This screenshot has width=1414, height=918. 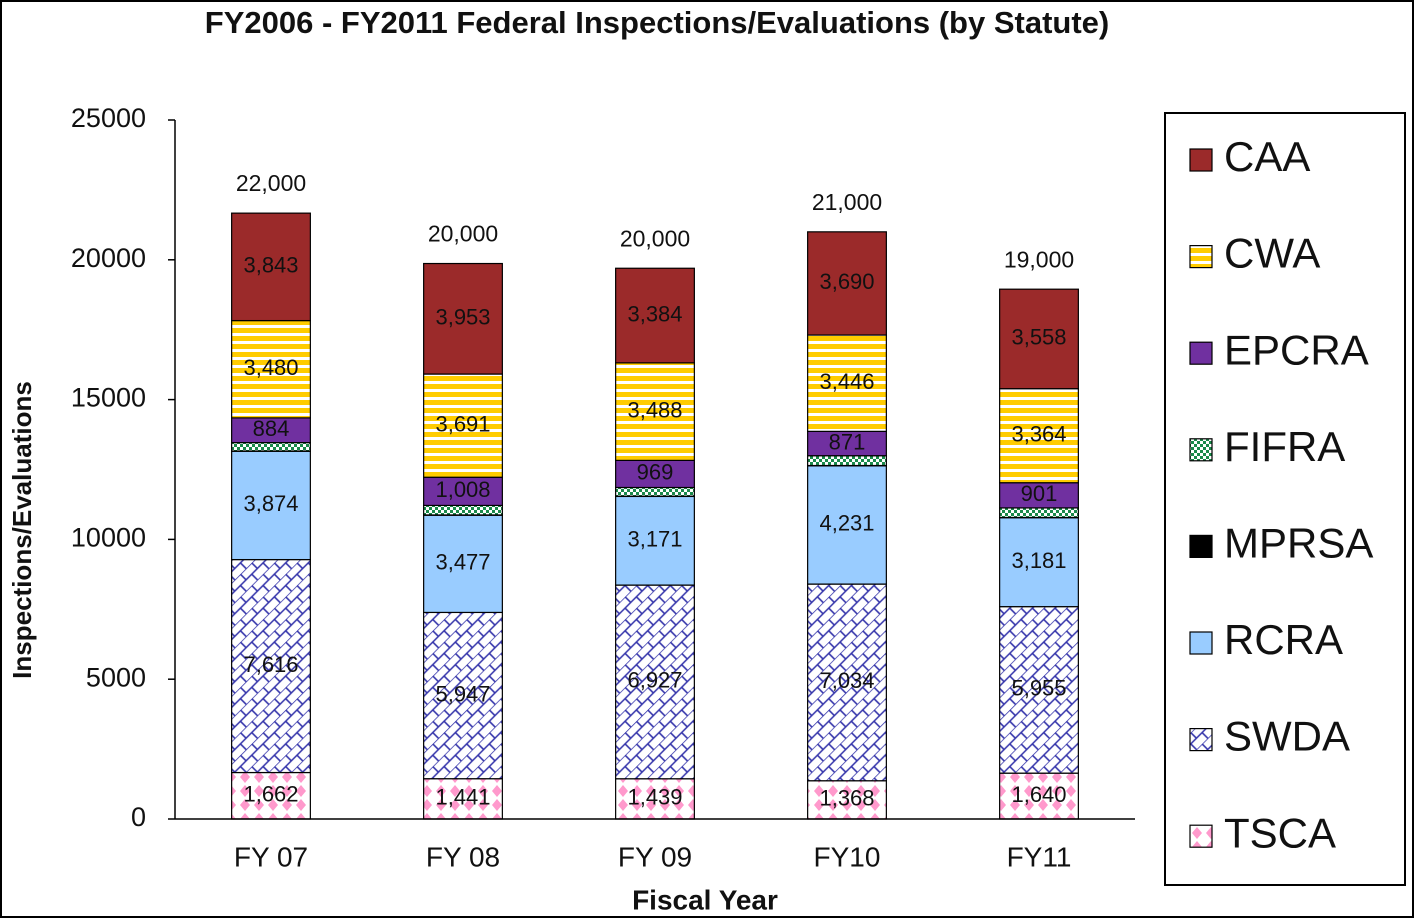 I want to click on data-label: 871, so click(x=847, y=441).